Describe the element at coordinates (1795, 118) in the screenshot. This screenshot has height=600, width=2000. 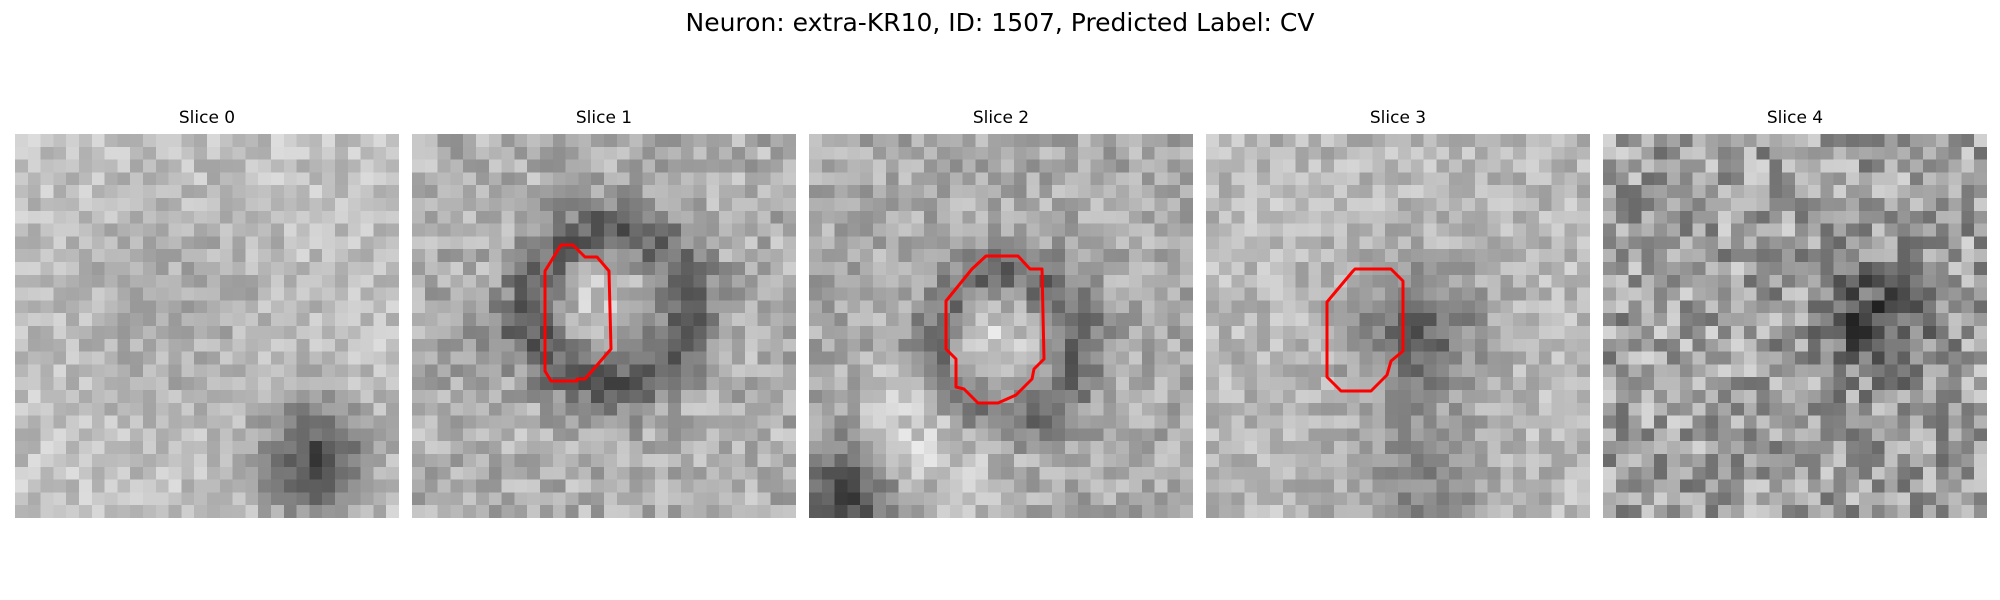
I see `slice-title: Slice 4` at that location.